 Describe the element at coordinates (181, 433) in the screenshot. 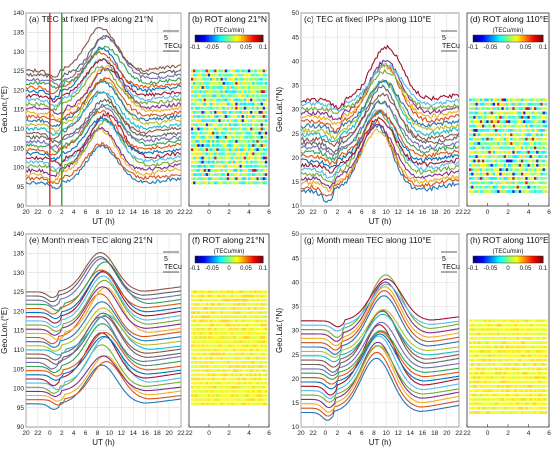

I see `x-tick-label: 22` at that location.